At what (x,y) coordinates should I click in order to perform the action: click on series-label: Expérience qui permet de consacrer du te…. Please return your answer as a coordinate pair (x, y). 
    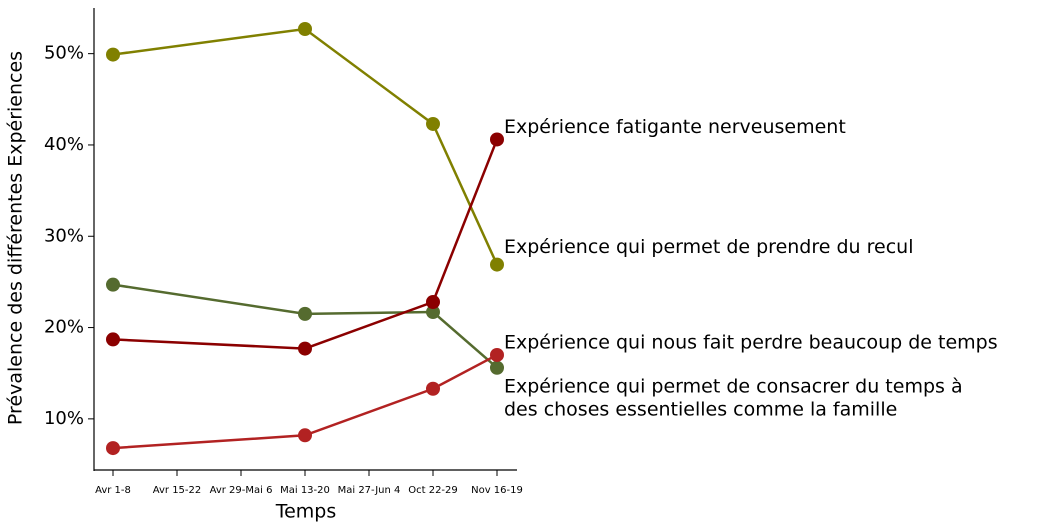
    Looking at the image, I should click on (733, 397).